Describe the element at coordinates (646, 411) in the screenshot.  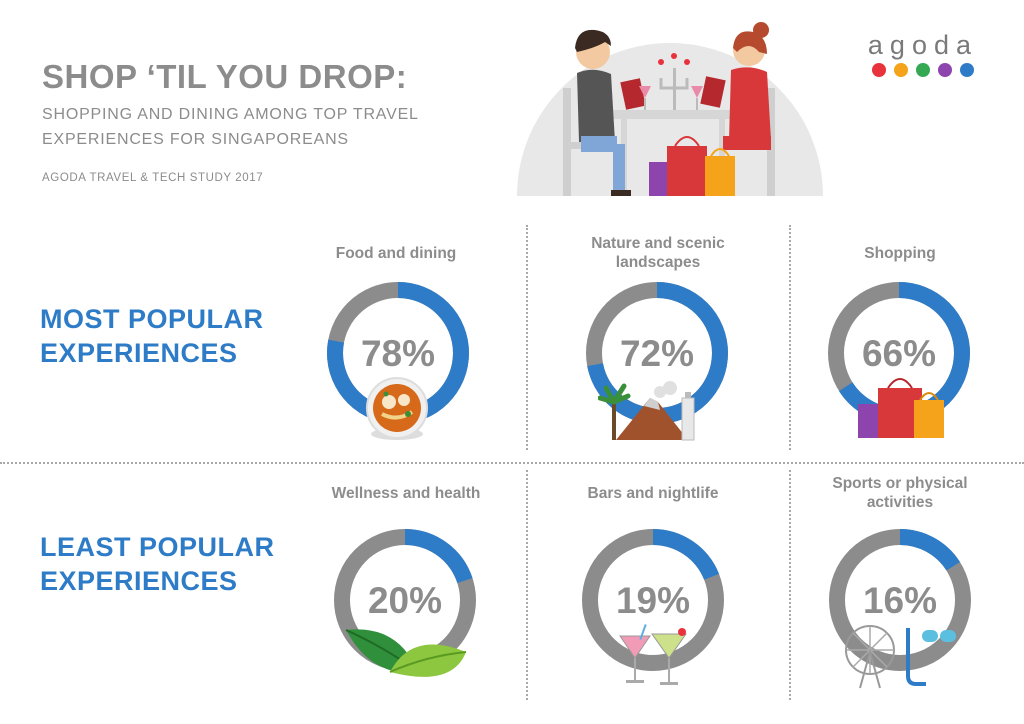
I see `volcano-landscape-icon` at that location.